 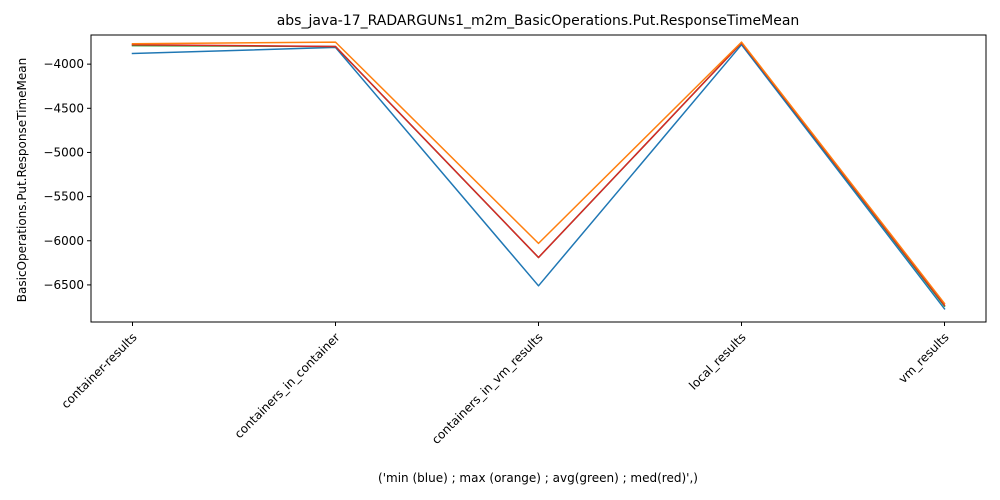 What do you see at coordinates (924, 358) in the screenshot?
I see `x-tick-label: vm_results` at bounding box center [924, 358].